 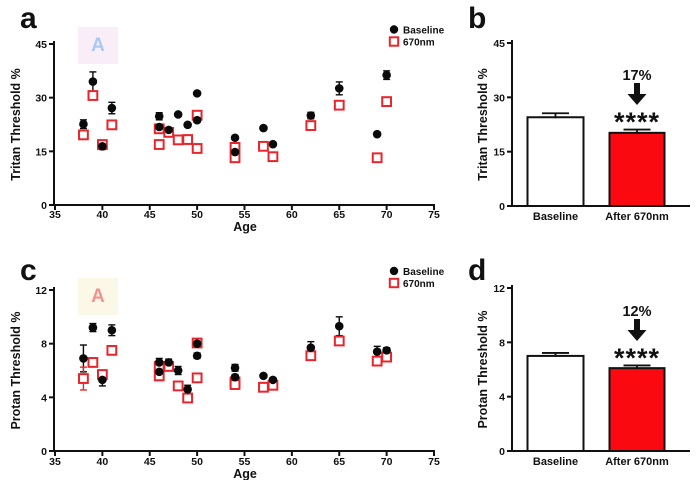 I want to click on b-axis-labels: 0 15 30 45 Tritan Threshold %, so click(x=490, y=125).